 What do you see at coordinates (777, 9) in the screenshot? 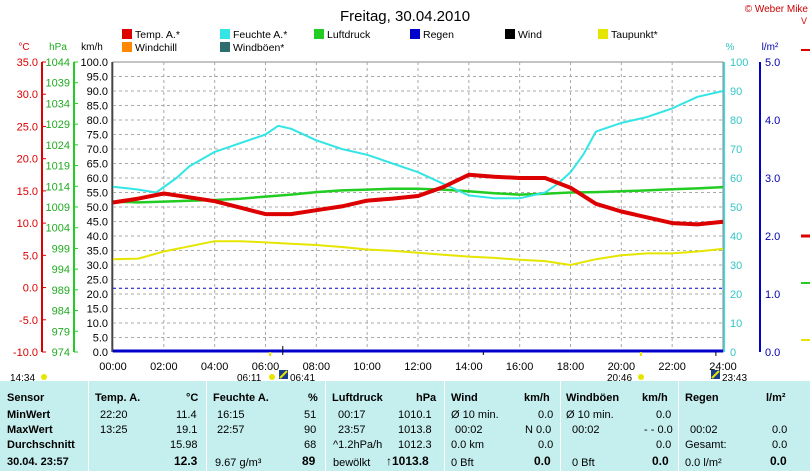
I see `copyright-text: © Weber Mike` at bounding box center [777, 9].